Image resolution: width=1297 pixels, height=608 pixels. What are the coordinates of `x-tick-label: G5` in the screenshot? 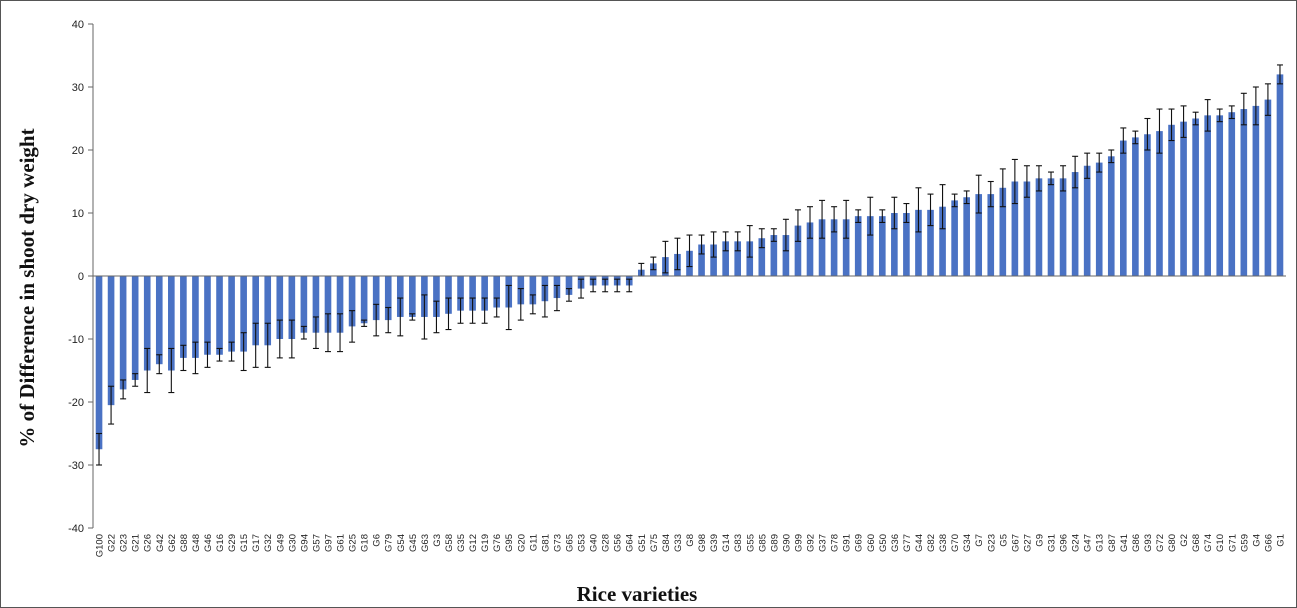 It's located at (1003, 540).